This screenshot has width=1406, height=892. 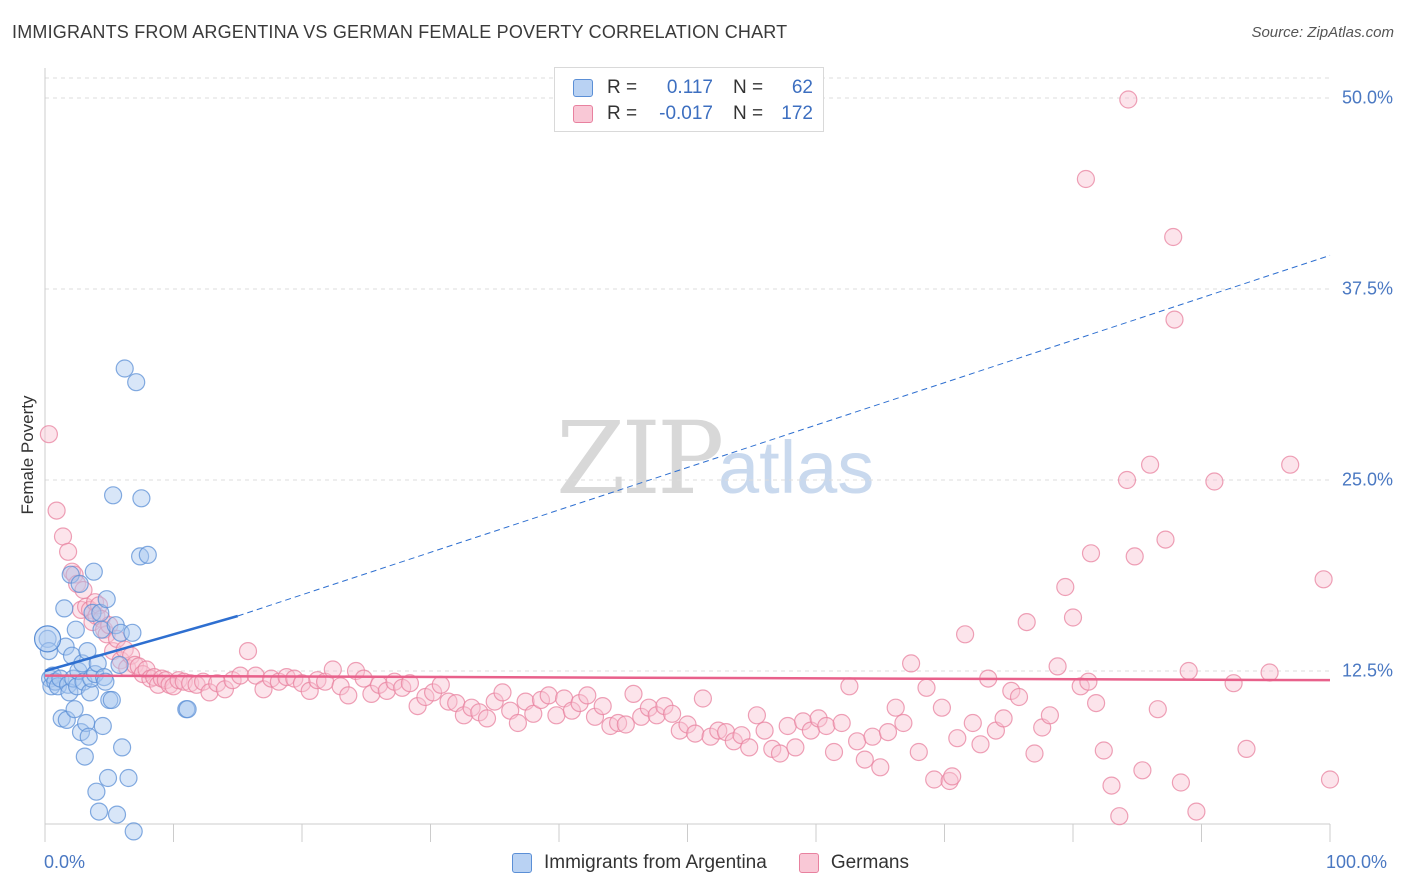 What do you see at coordinates (693, 114) in the screenshot?
I see `legend-row-germans: R = -0.017 N = 172` at bounding box center [693, 114].